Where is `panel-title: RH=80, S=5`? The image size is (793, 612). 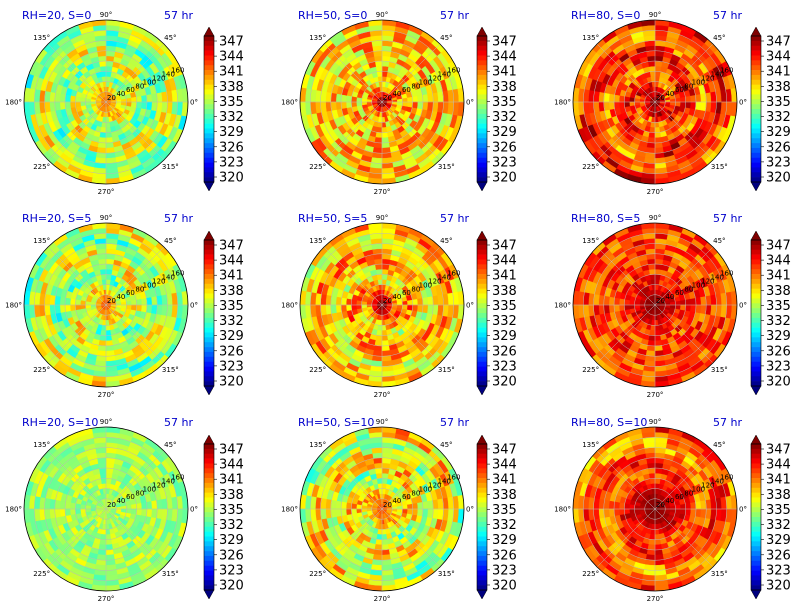 panel-title: RH=80, S=5 is located at coordinates (605, 218).